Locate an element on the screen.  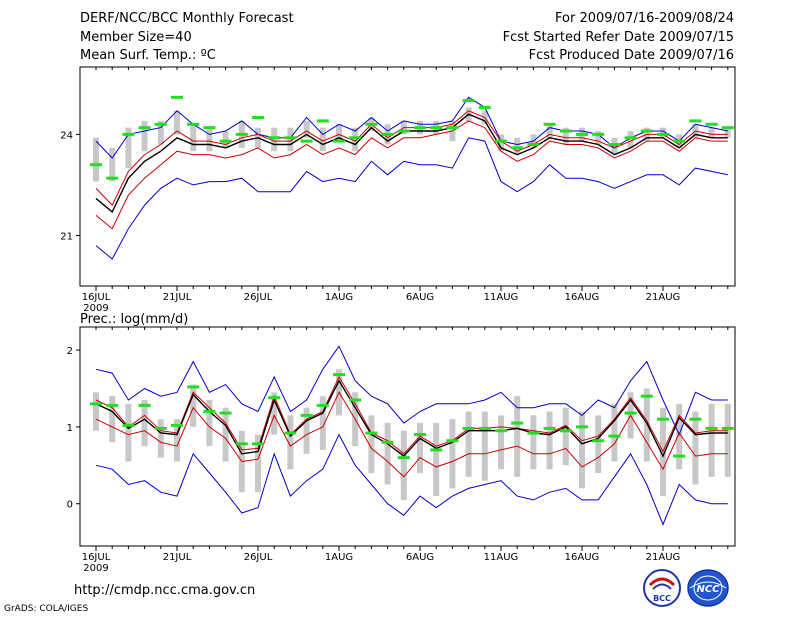
ncc-logo: NCC is located at coordinates (708, 588).